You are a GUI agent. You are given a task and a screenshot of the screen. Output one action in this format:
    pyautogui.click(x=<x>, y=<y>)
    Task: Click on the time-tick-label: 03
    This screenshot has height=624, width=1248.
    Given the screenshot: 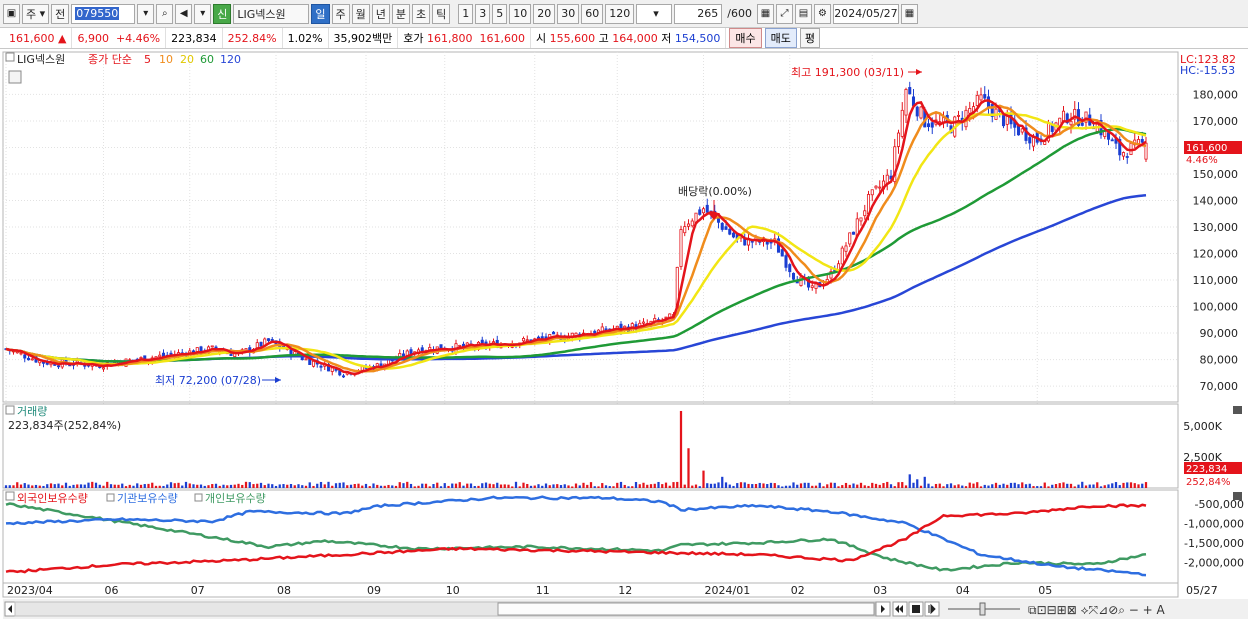 What is the action you would take?
    pyautogui.click(x=880, y=590)
    